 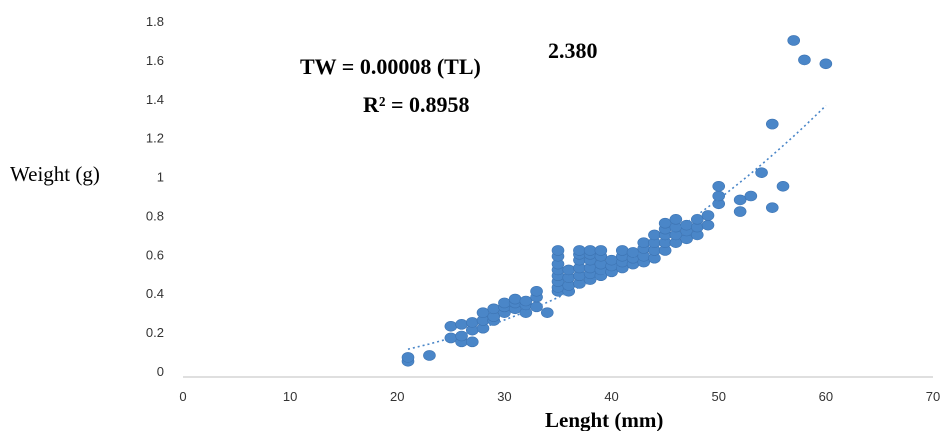 I want to click on y-tick-label: 0.2, so click(x=155, y=332).